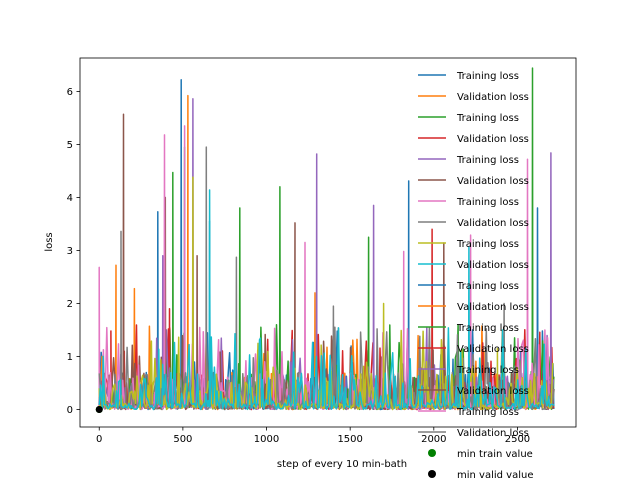  I want to click on legend-label-1: Validation loss, so click(493, 97).